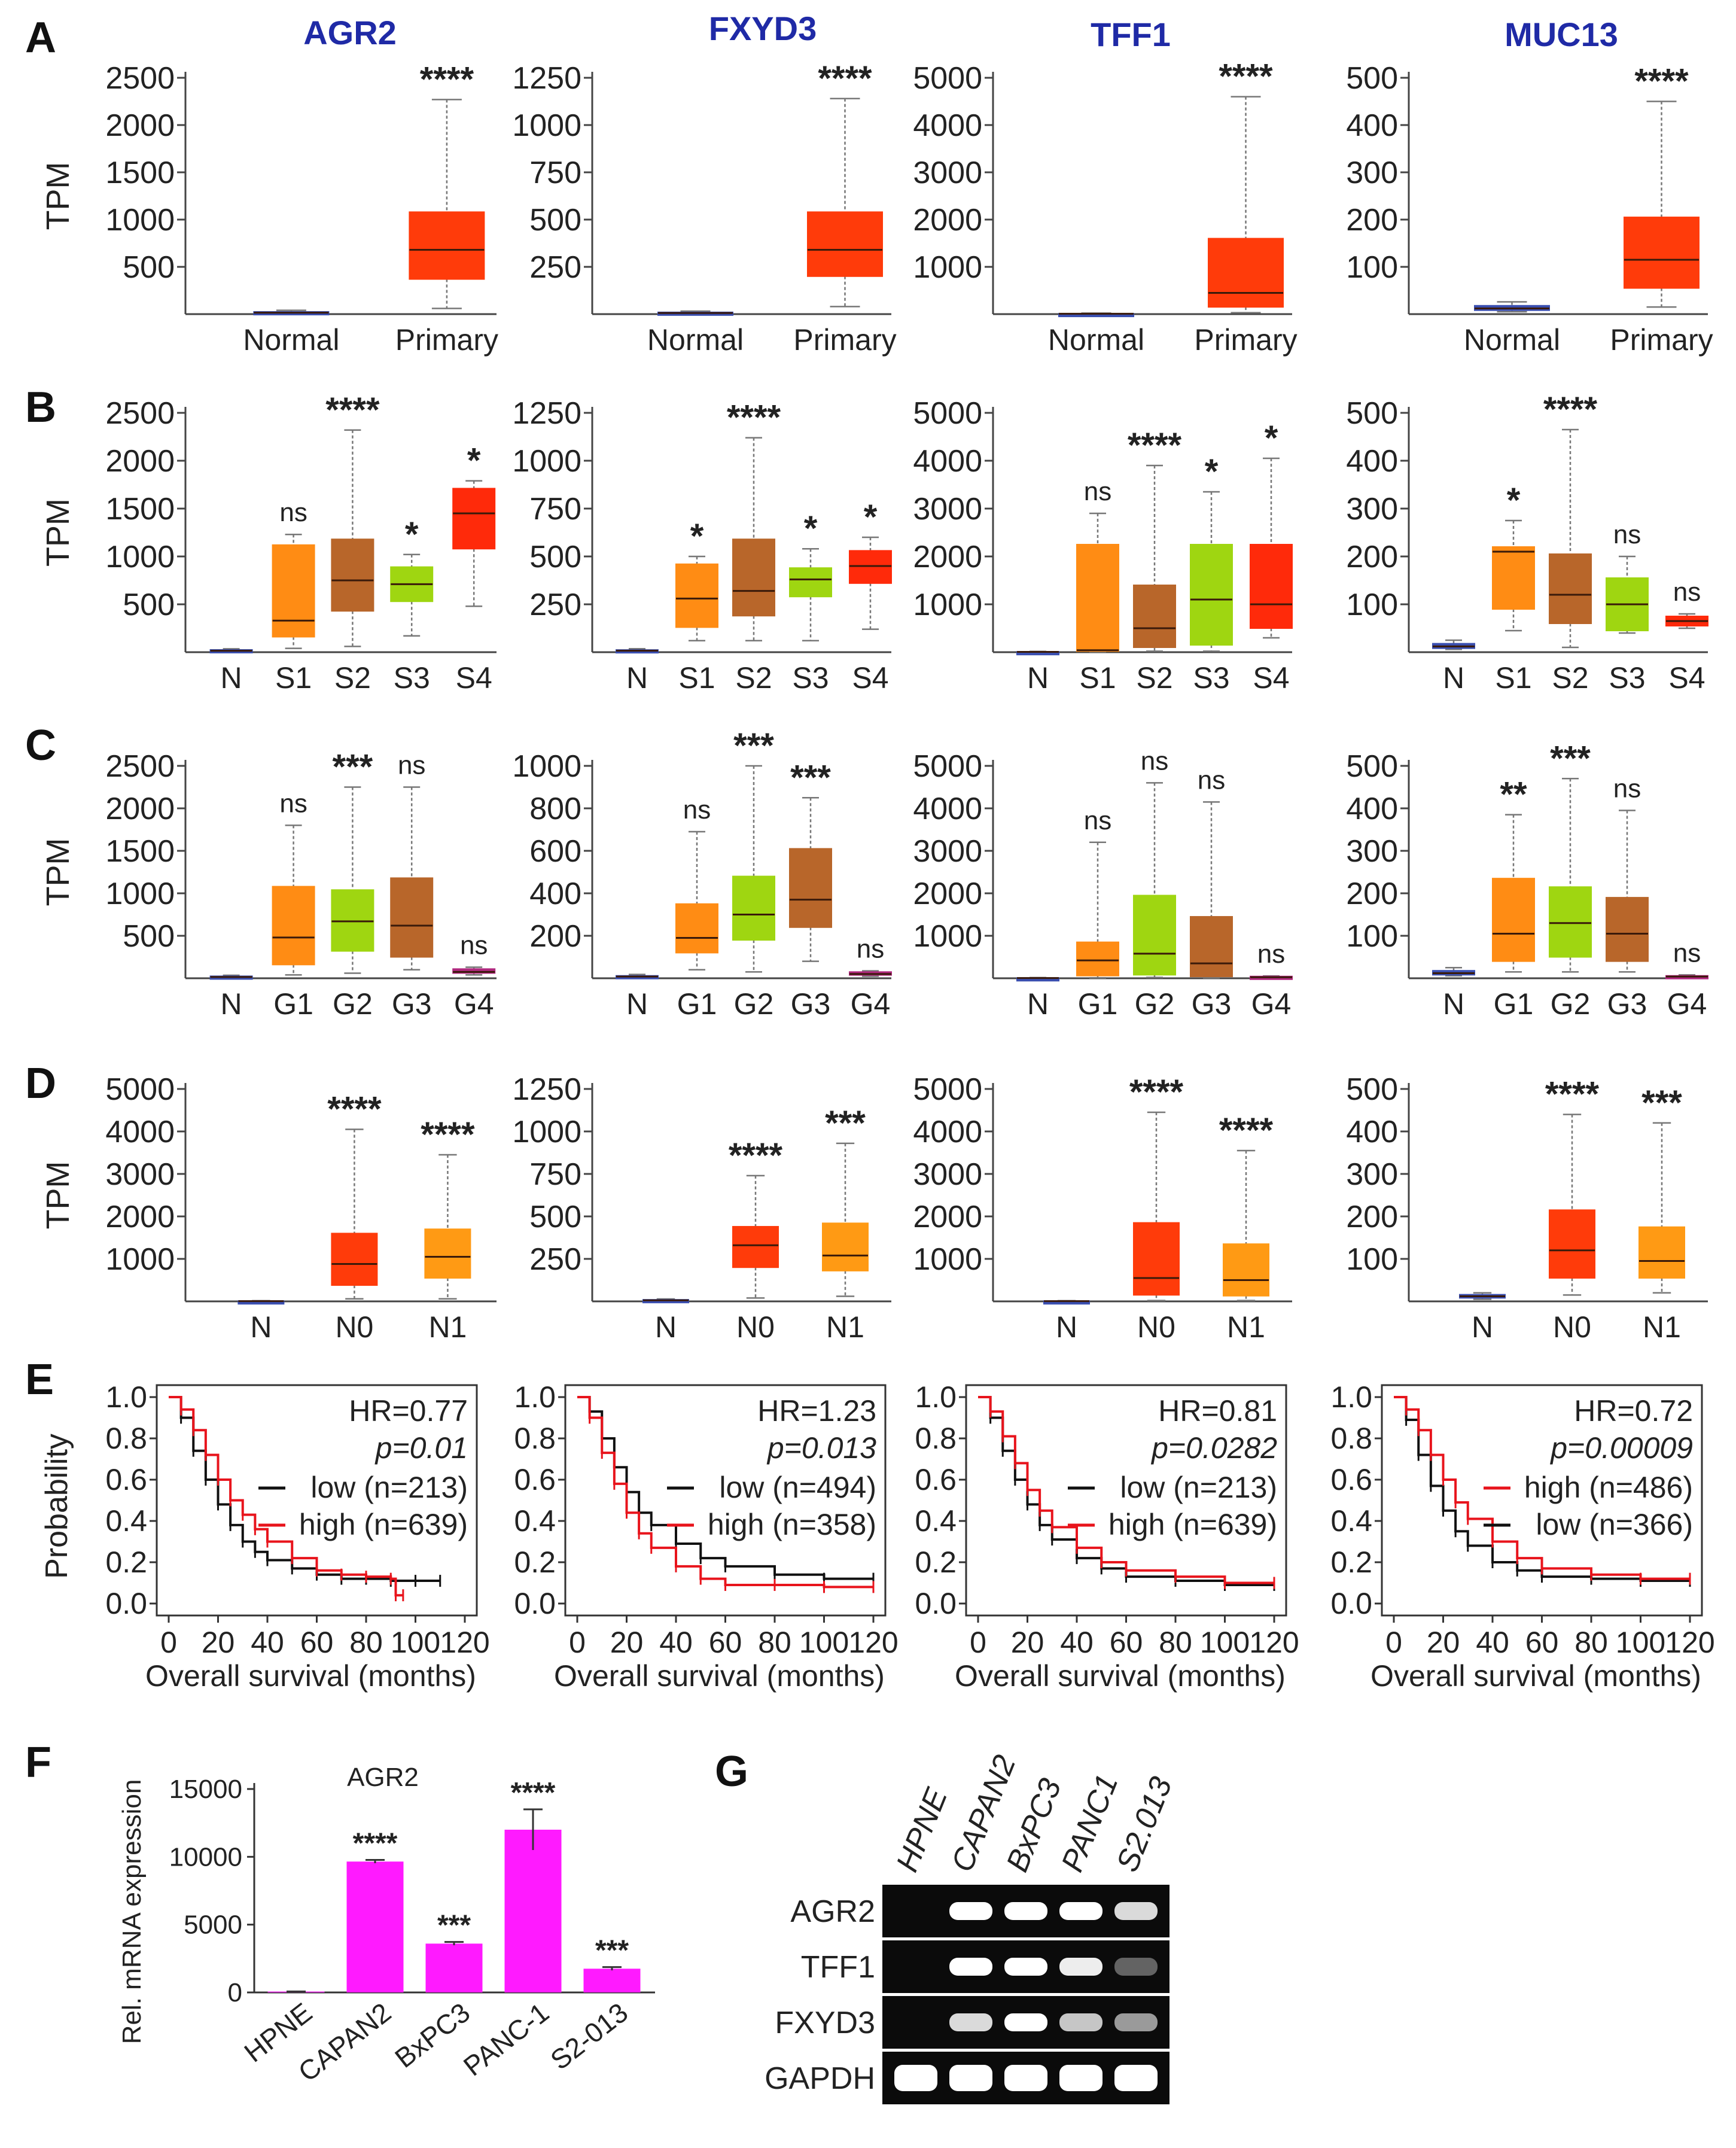 The height and width of the screenshot is (2148, 1736). Describe the element at coordinates (936, 1521) in the screenshot. I see `y-tick-label: 0.4` at that location.